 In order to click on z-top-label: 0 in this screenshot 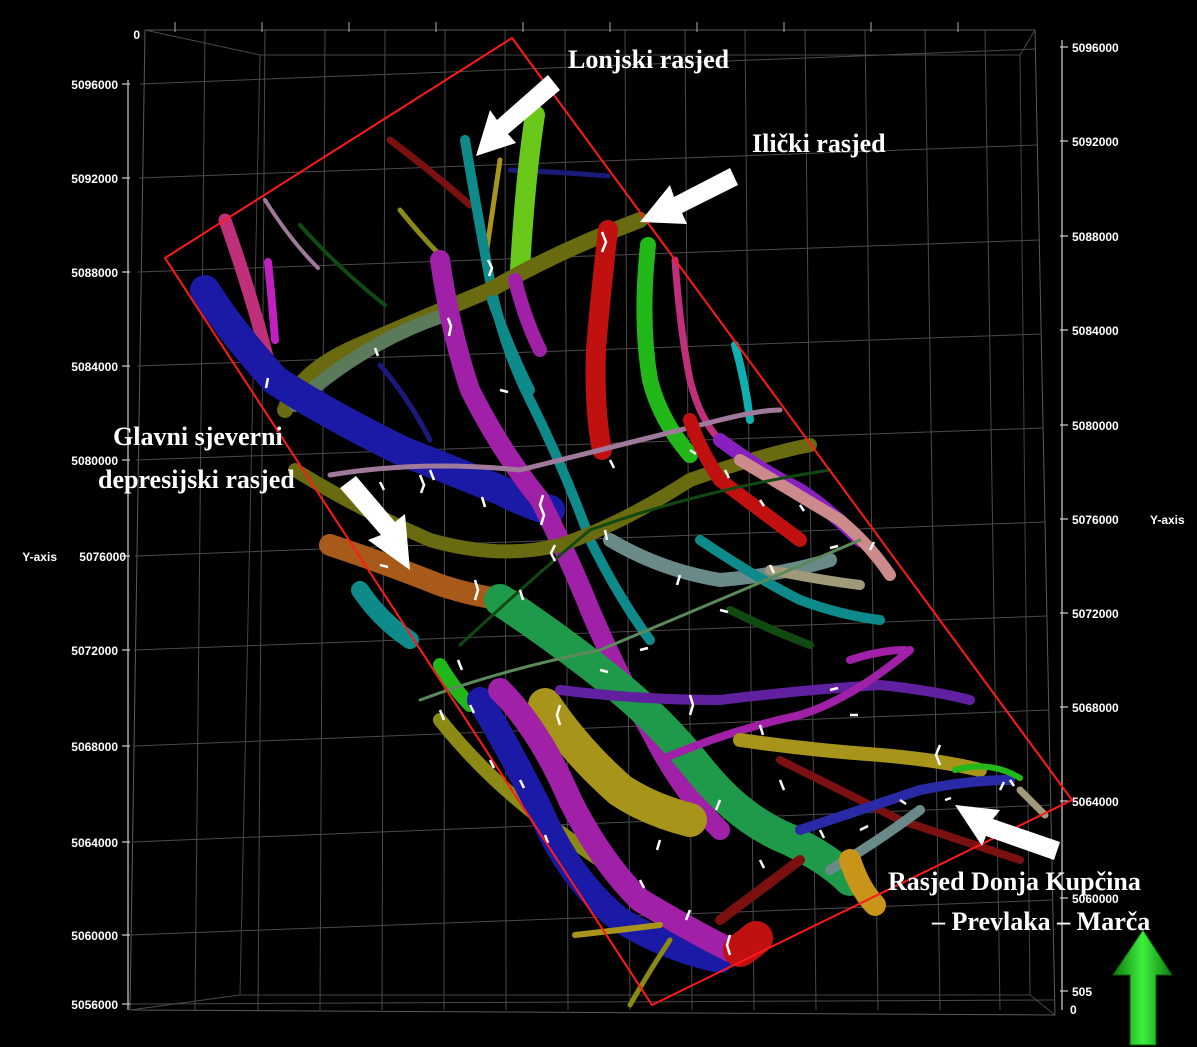, I will do `click(136, 35)`.